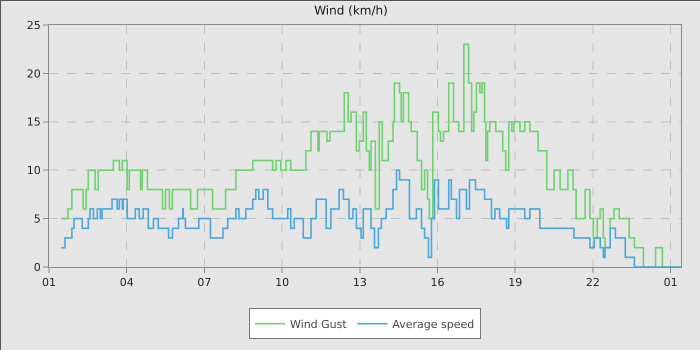  Describe the element at coordinates (33, 171) in the screenshot. I see `y-tick-label: 10` at that location.